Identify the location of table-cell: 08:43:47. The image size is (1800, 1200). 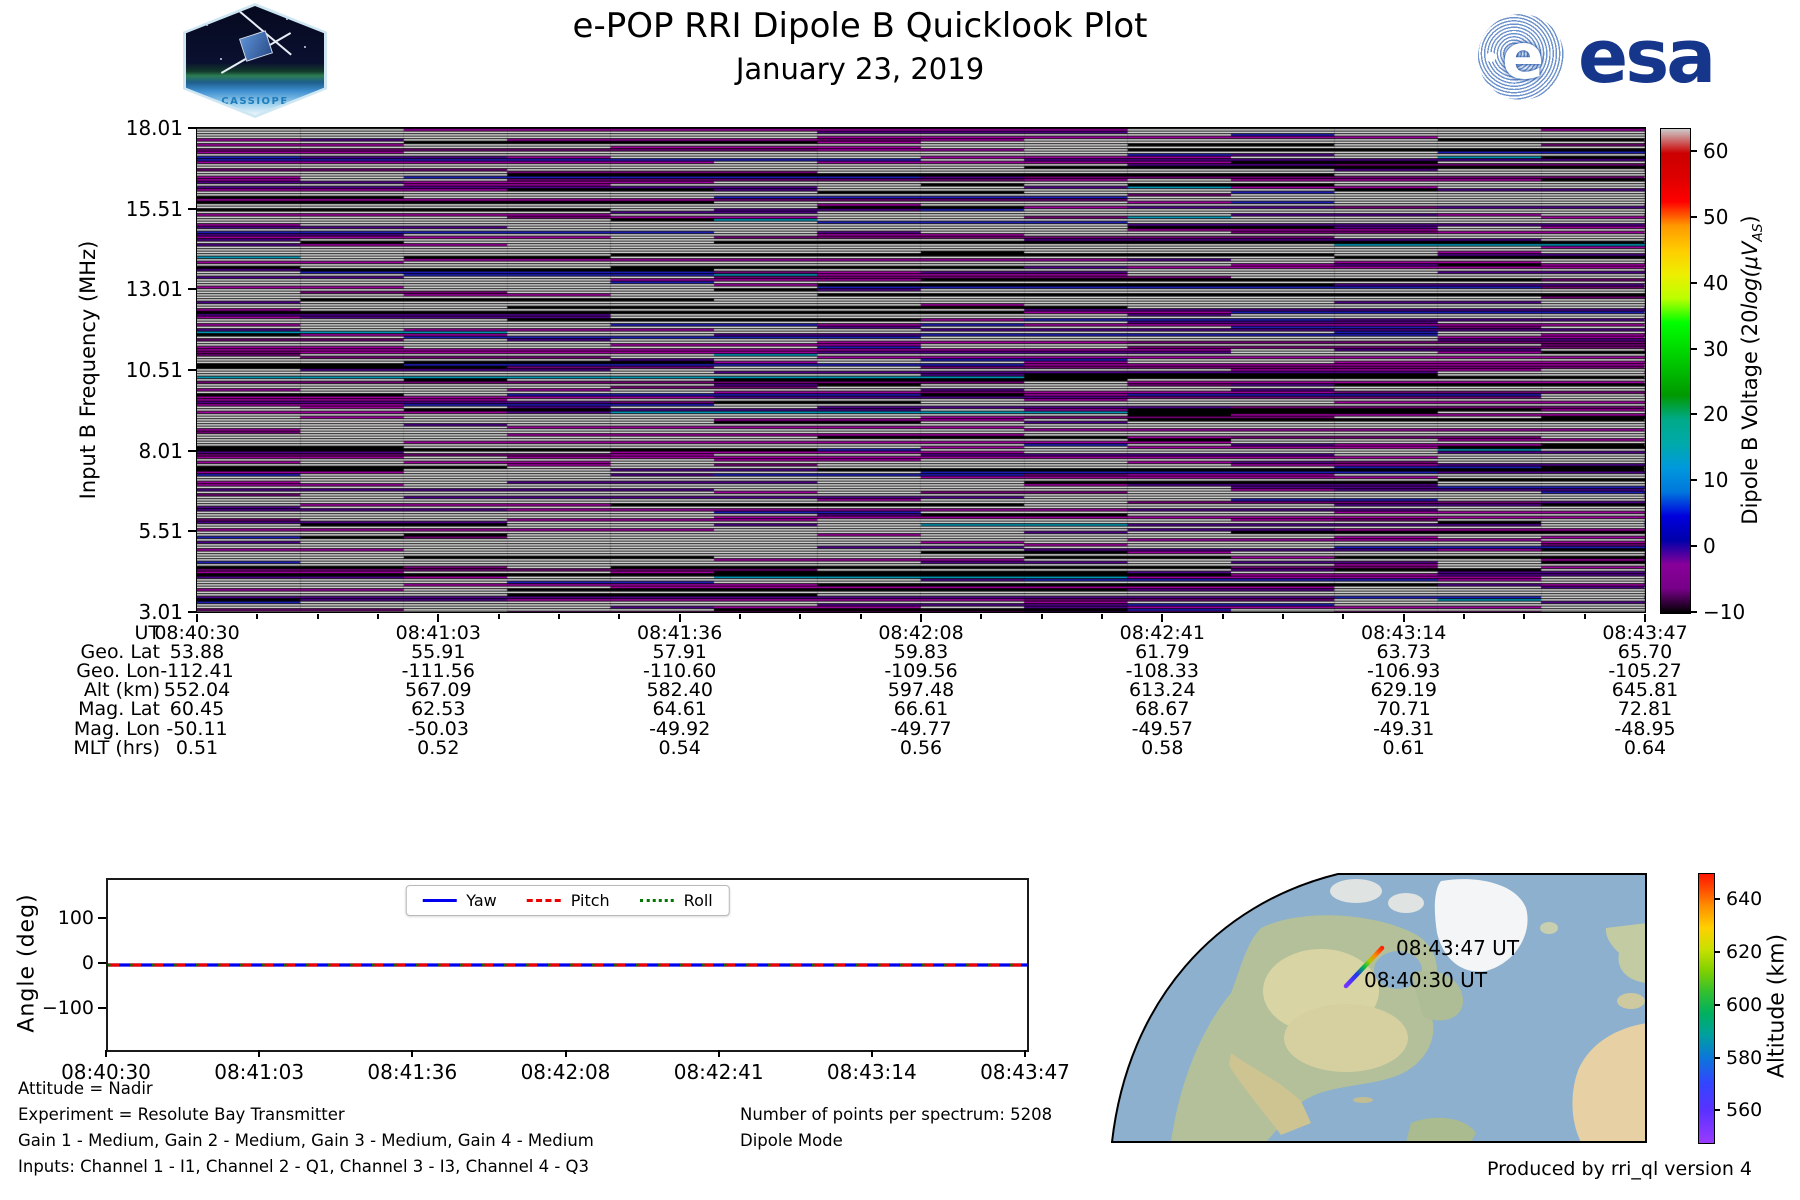
(1645, 633).